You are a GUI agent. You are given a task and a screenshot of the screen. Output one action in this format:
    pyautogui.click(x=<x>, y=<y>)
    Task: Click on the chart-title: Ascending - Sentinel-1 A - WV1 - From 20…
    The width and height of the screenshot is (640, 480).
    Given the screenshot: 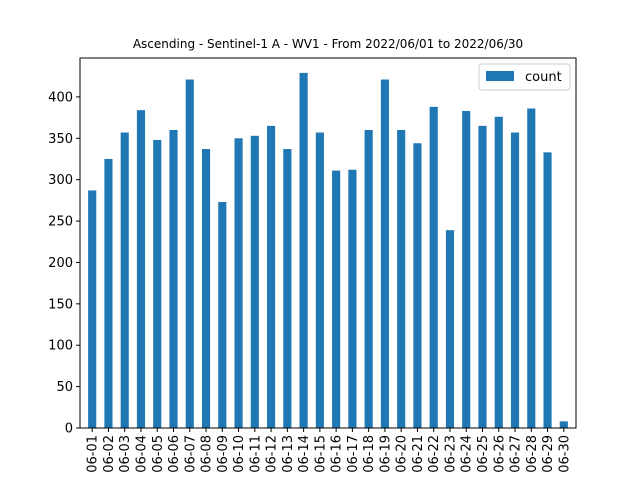 What is the action you would take?
    pyautogui.click(x=328, y=44)
    